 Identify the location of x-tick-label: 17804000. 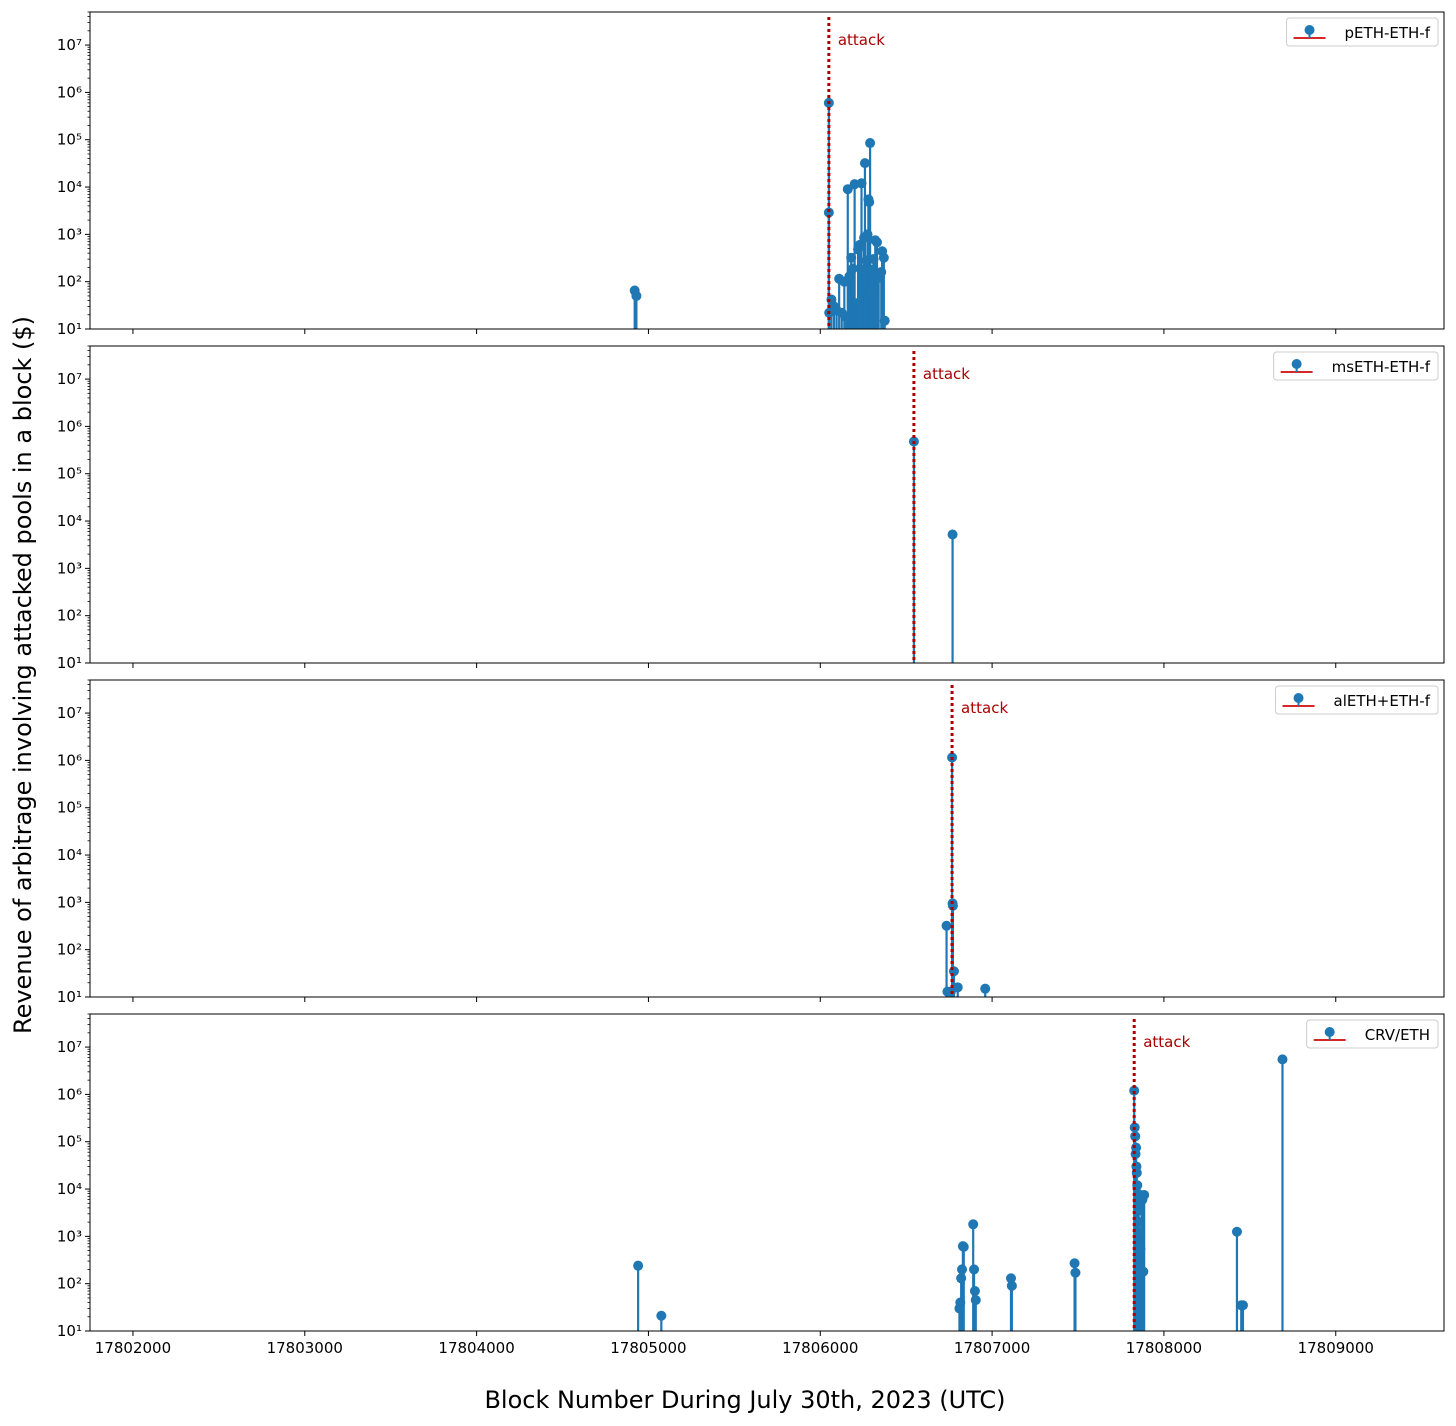
(476, 1348).